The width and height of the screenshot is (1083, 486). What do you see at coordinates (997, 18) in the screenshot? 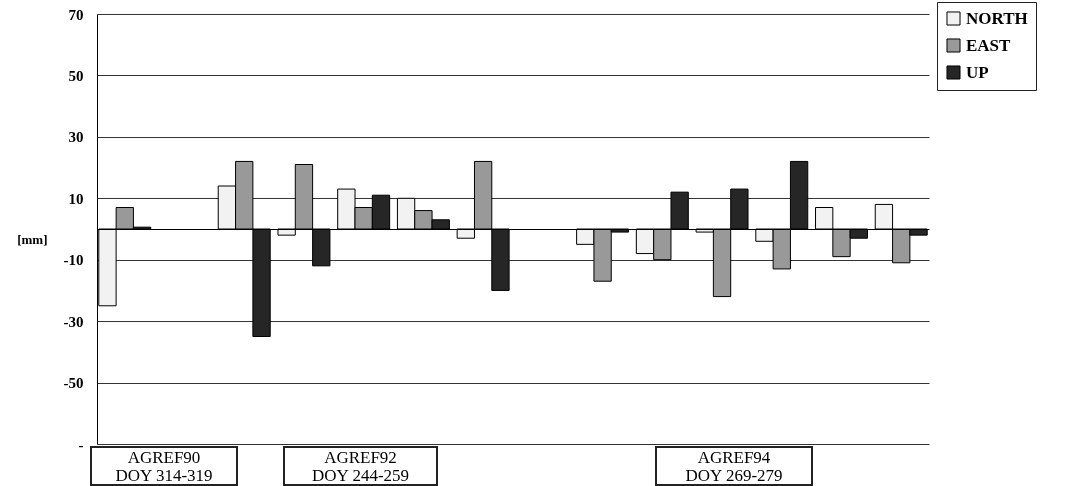
I see `legend-label: NORTH` at bounding box center [997, 18].